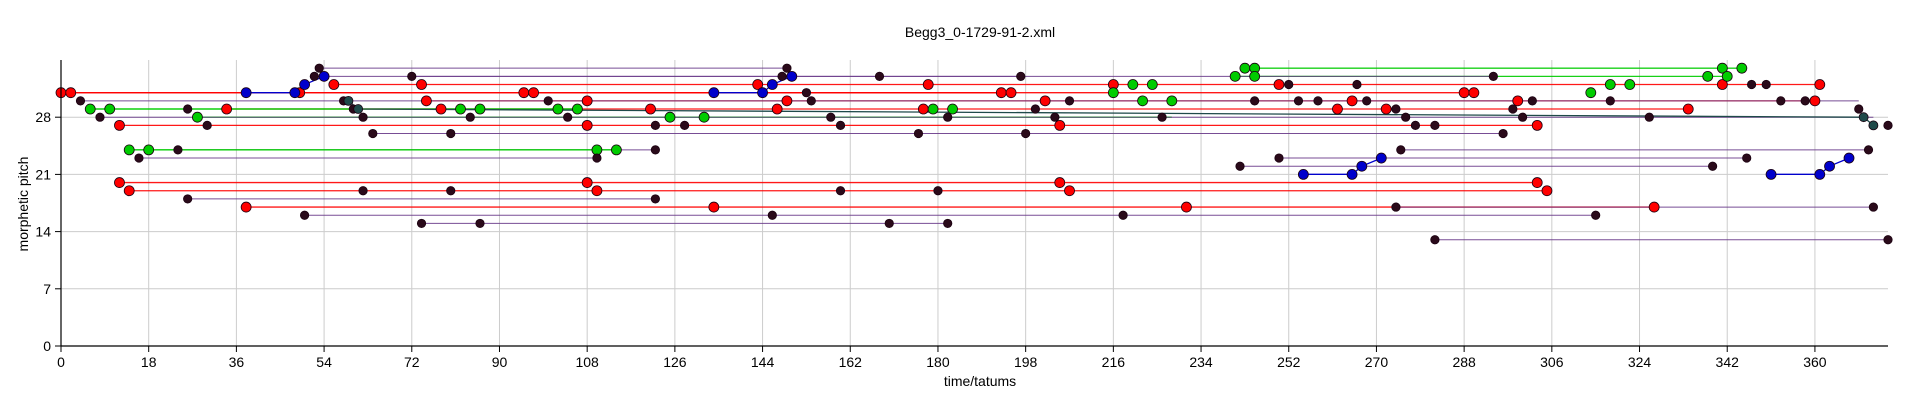 The image size is (1920, 406). I want to click on x-tick-label: 360, so click(1815, 362).